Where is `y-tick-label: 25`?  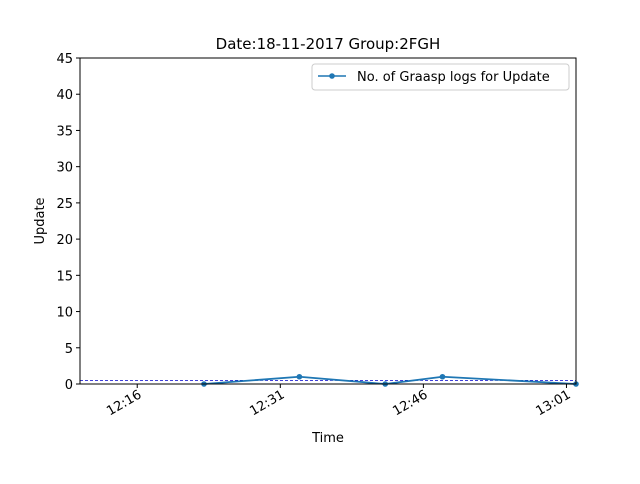
y-tick-label: 25 is located at coordinates (64, 204).